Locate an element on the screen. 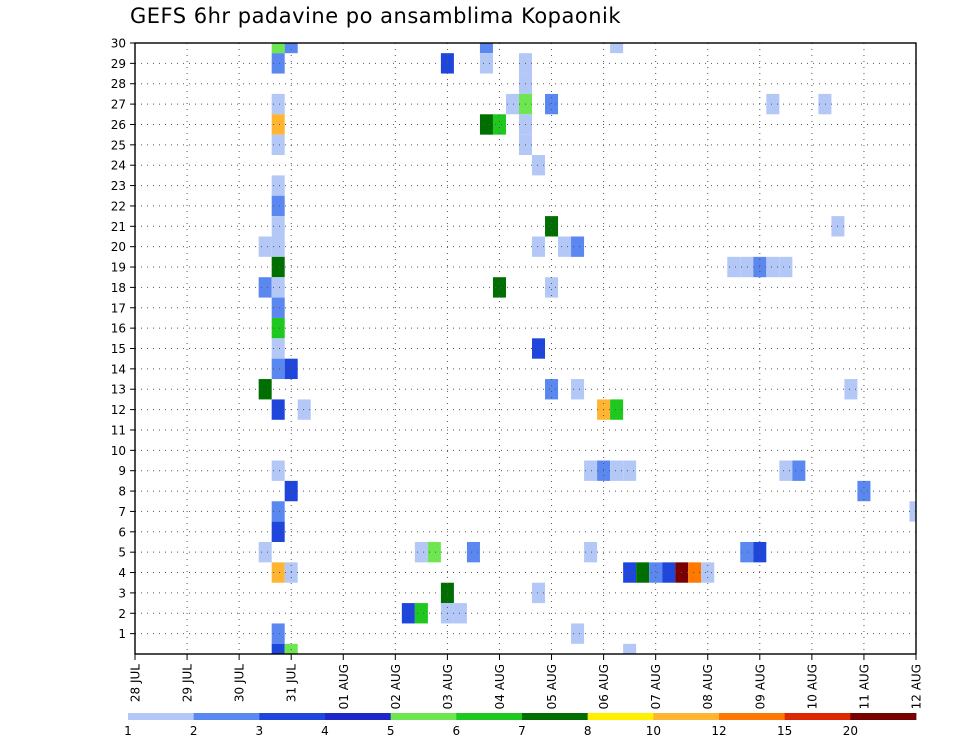 This screenshot has width=960, height=742. legend-label: 10 is located at coordinates (653, 731).